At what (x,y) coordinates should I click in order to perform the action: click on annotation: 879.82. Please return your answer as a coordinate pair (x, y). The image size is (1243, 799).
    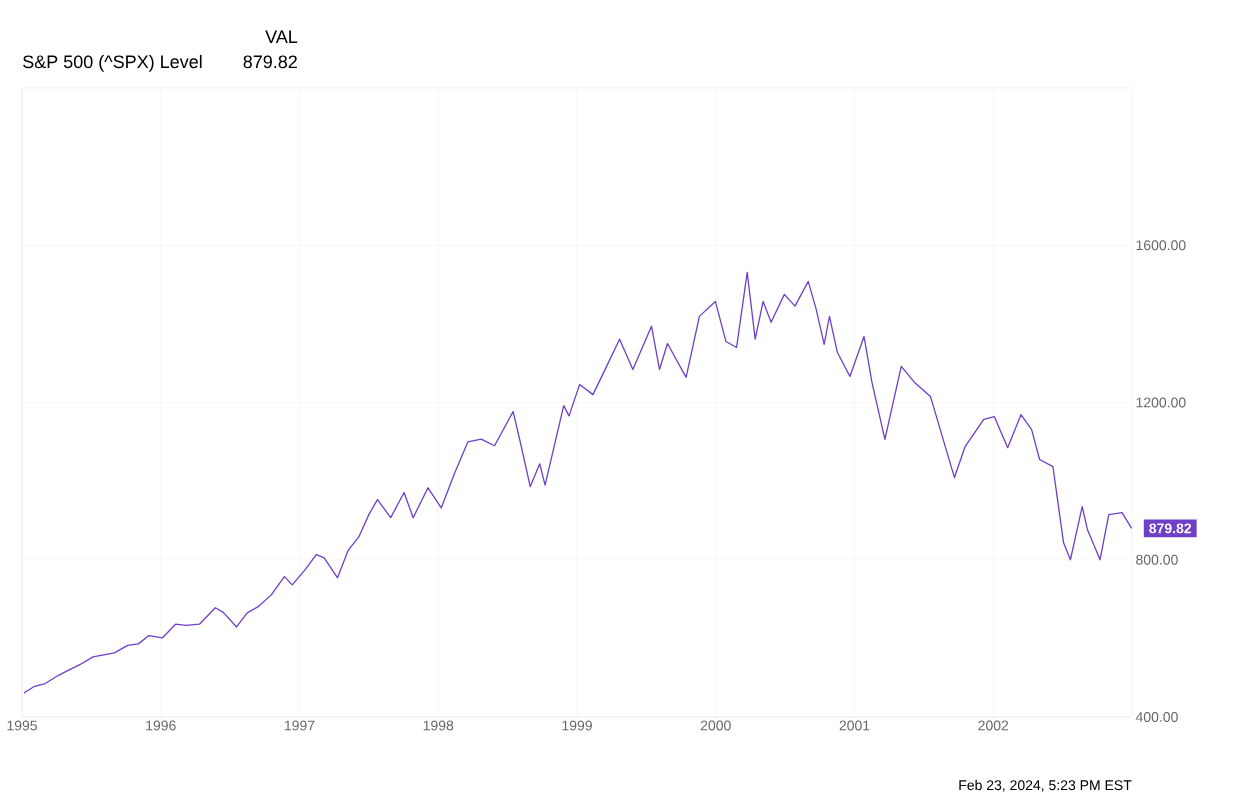
    Looking at the image, I should click on (1170, 528).